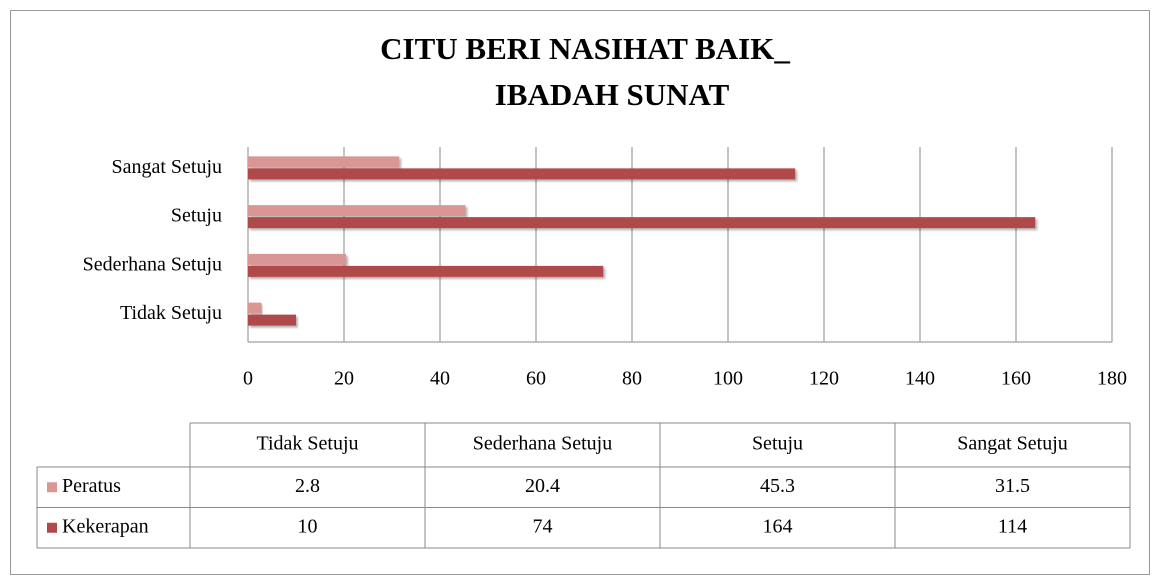  I want to click on x-tick-label: 180, so click(1112, 379).